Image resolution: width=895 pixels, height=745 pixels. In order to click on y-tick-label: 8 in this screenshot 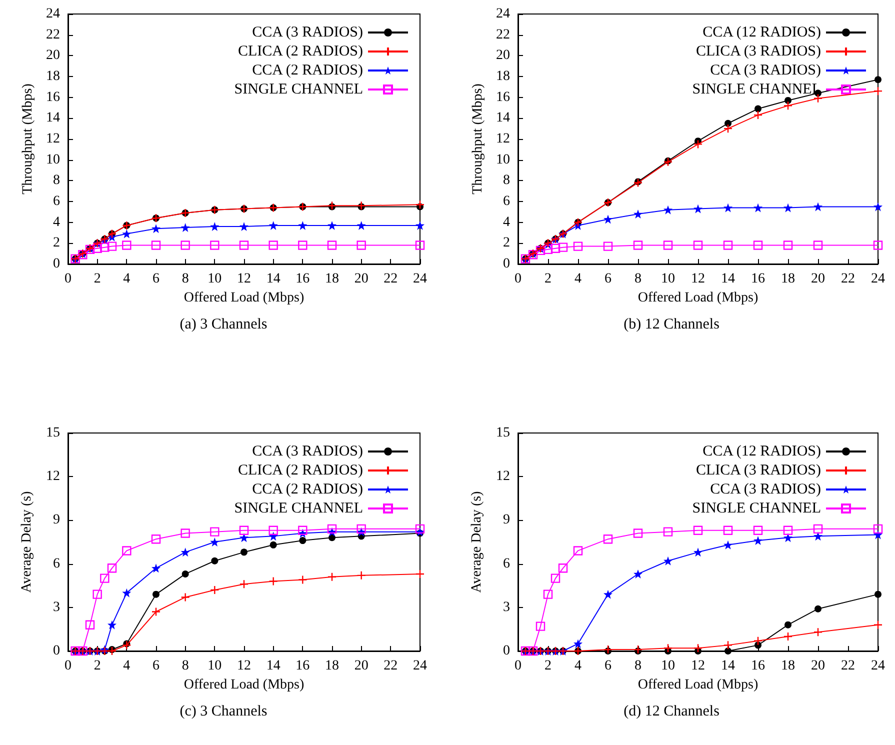, I will do `click(56, 180)`.